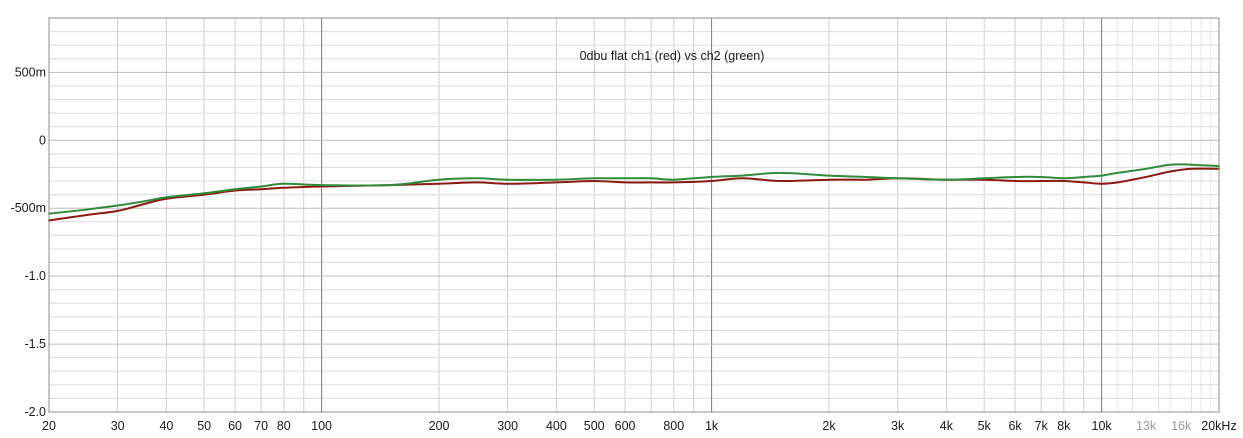 The image size is (1243, 438). Describe the element at coordinates (898, 426) in the screenshot. I see `x-tick-label: 3k` at that location.